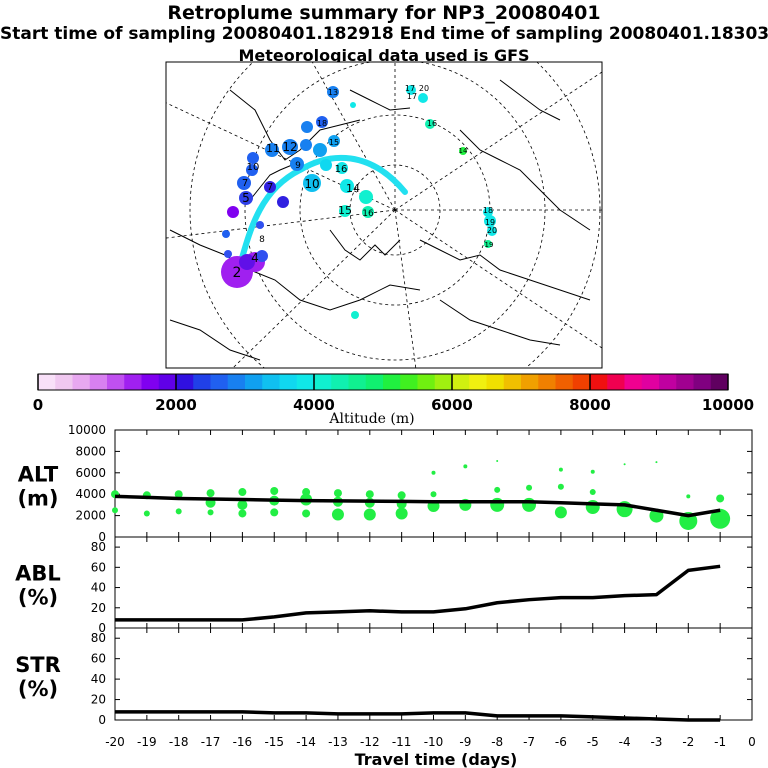  I want to click on y-tick-label: 0, so click(102, 720).